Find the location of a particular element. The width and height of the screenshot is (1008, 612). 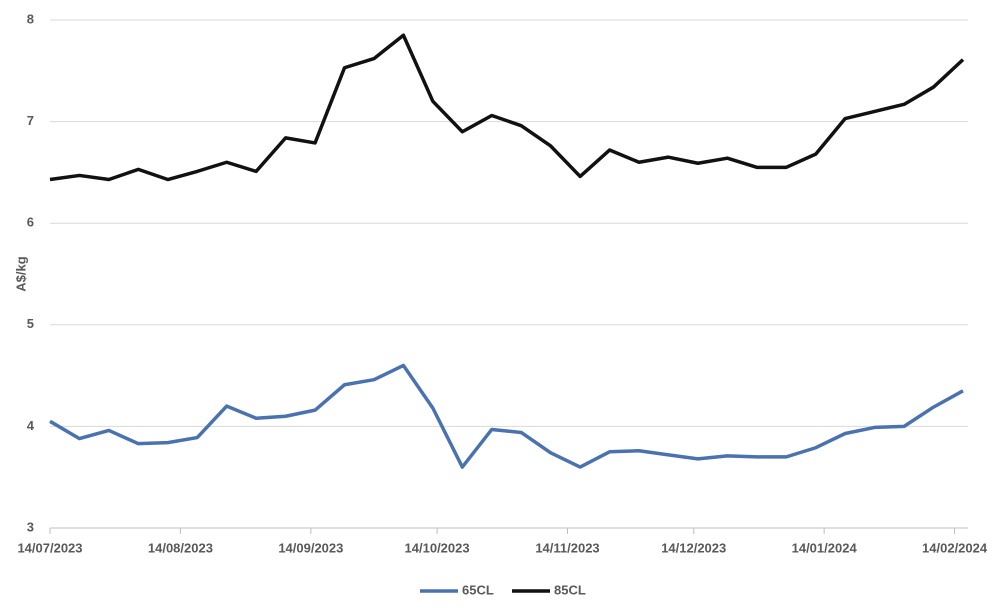

x-tick-label: 14/12/2023 is located at coordinates (693, 547).